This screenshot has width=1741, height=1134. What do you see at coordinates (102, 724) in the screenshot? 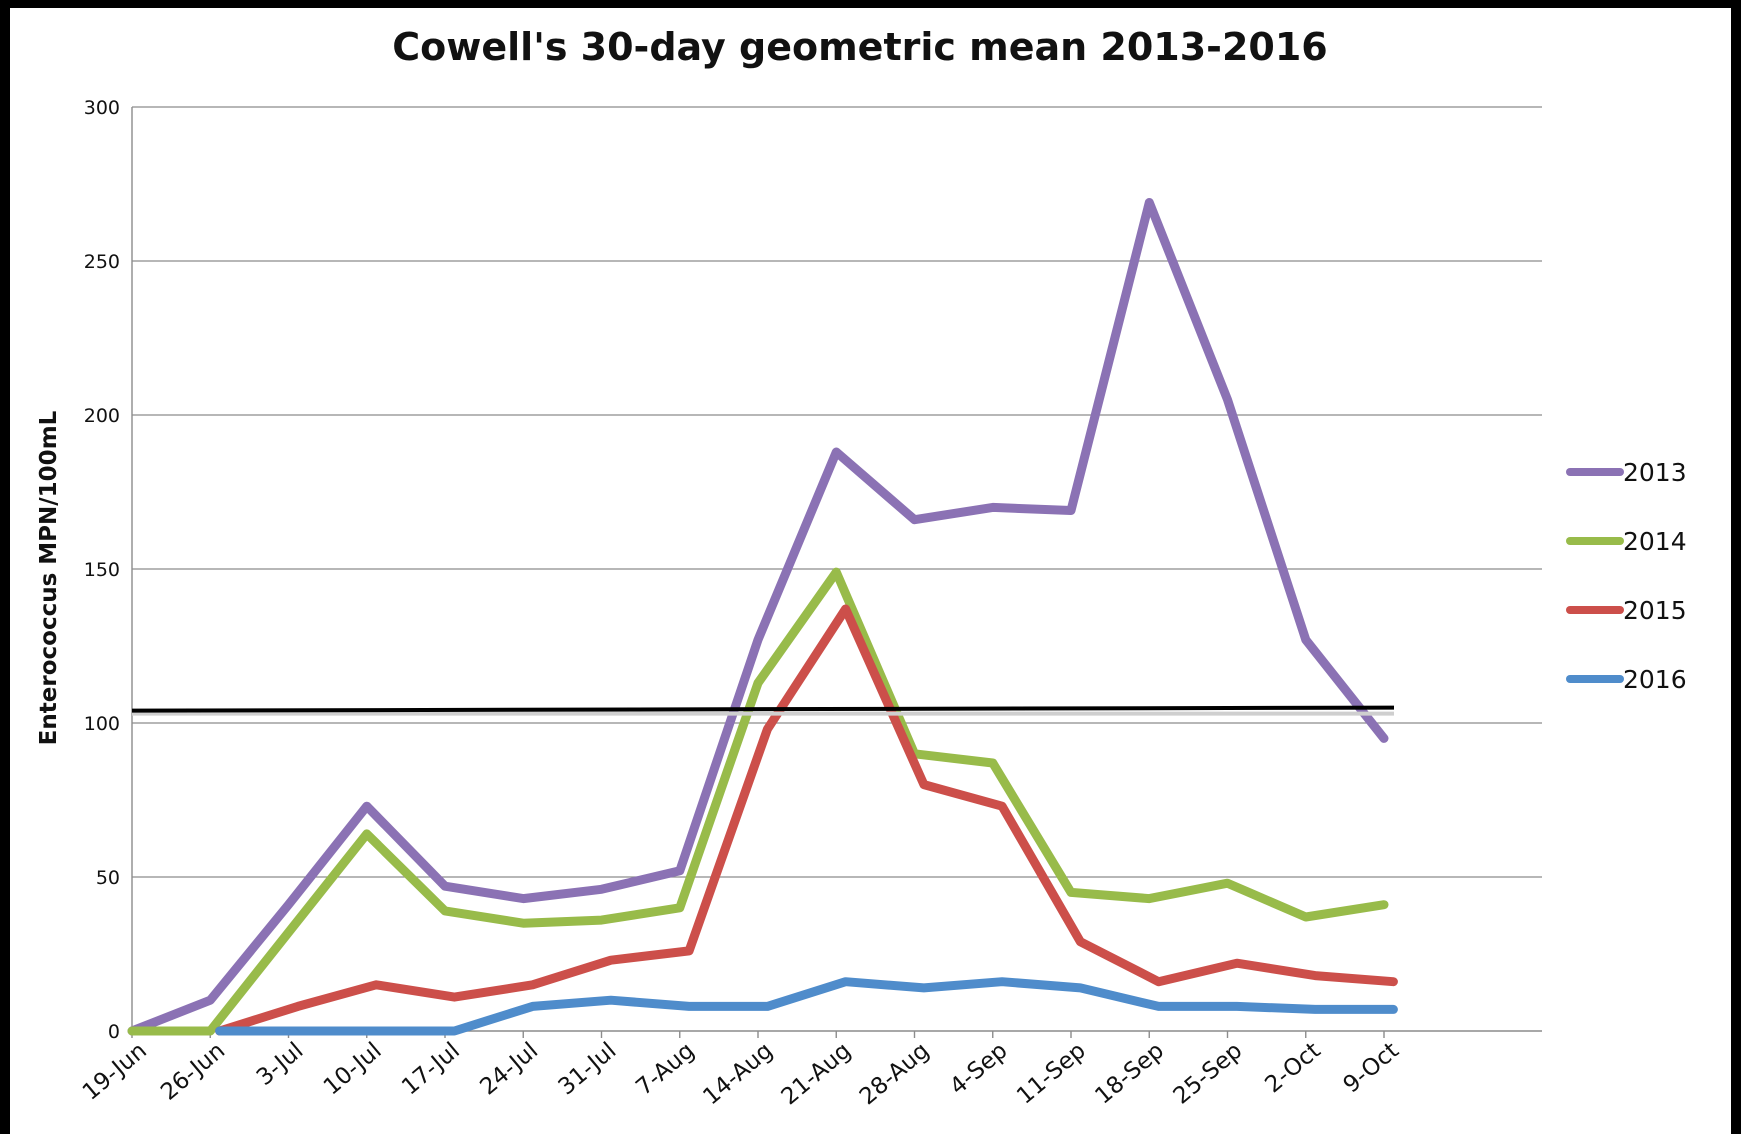
I see `y-tick-label-100: 100` at bounding box center [102, 724].